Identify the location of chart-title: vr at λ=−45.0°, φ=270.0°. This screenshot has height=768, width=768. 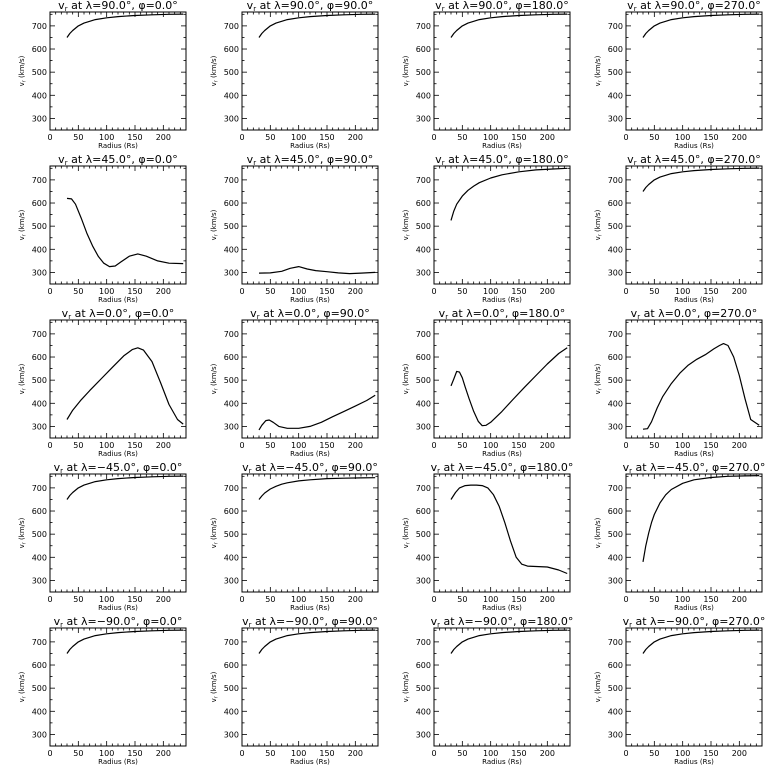
(694, 468).